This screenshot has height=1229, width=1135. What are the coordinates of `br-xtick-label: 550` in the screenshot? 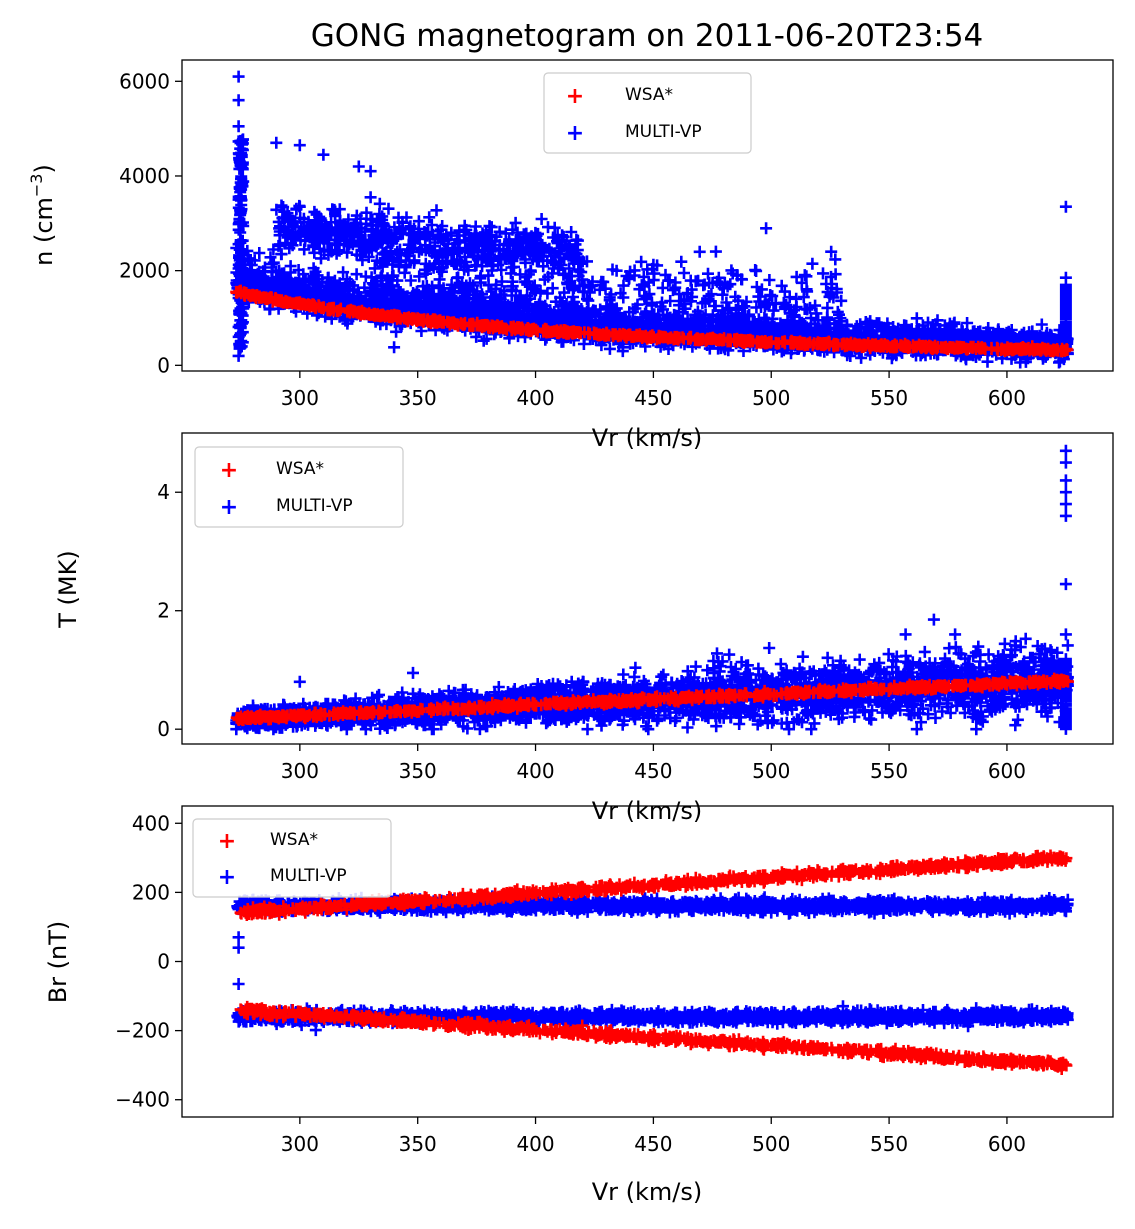 It's located at (889, 1144).